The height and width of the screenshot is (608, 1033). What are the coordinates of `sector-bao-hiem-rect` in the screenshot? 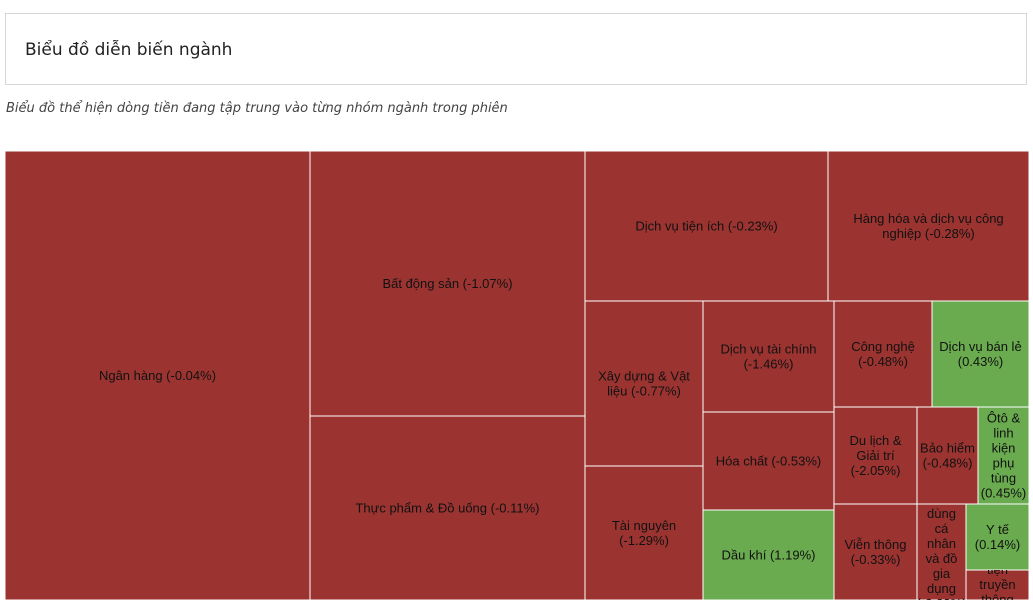 It's located at (947, 455).